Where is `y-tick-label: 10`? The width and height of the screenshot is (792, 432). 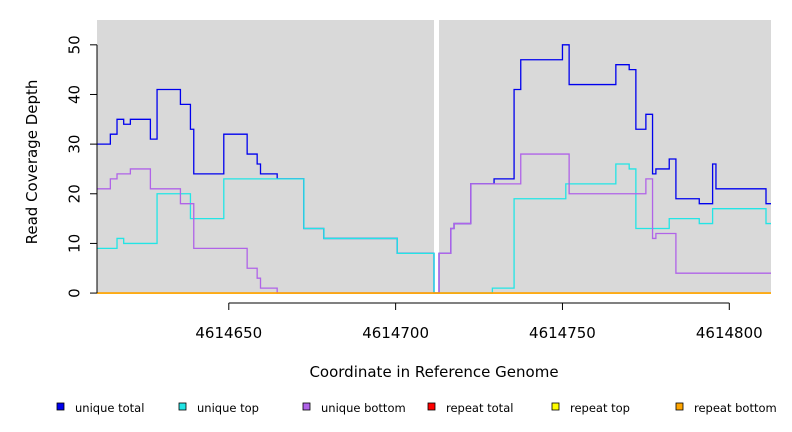 y-tick-label: 10 is located at coordinates (74, 243).